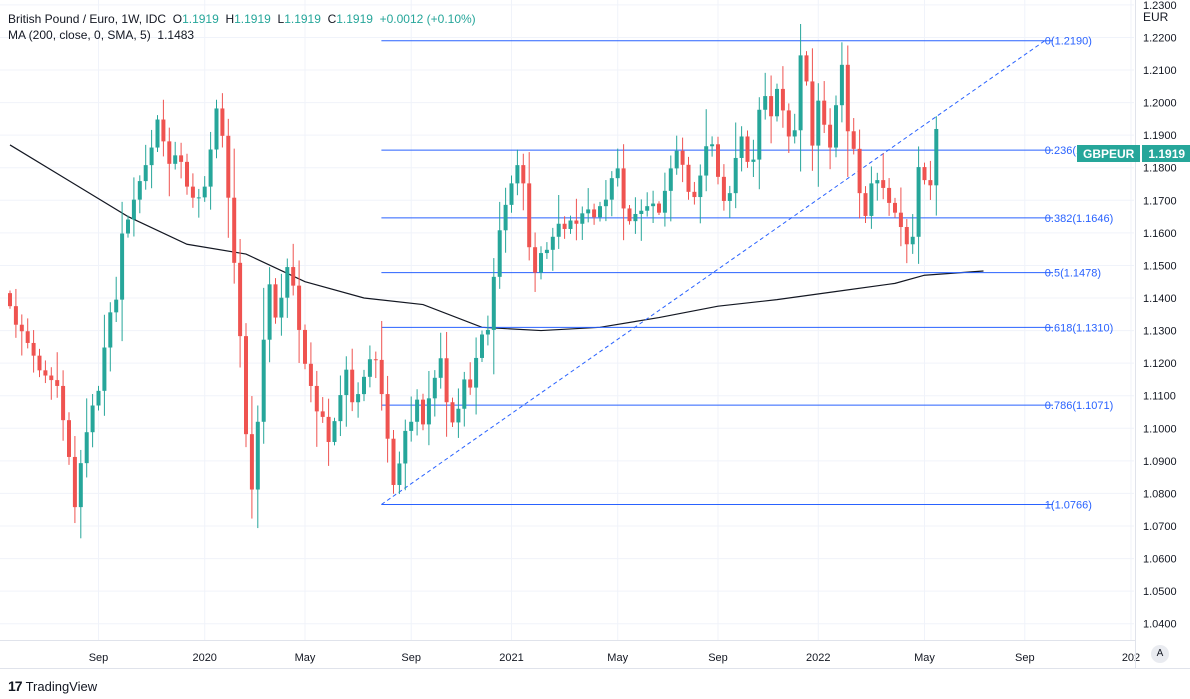  What do you see at coordinates (411, 658) in the screenshot?
I see `x-tick-label: Sep` at bounding box center [411, 658].